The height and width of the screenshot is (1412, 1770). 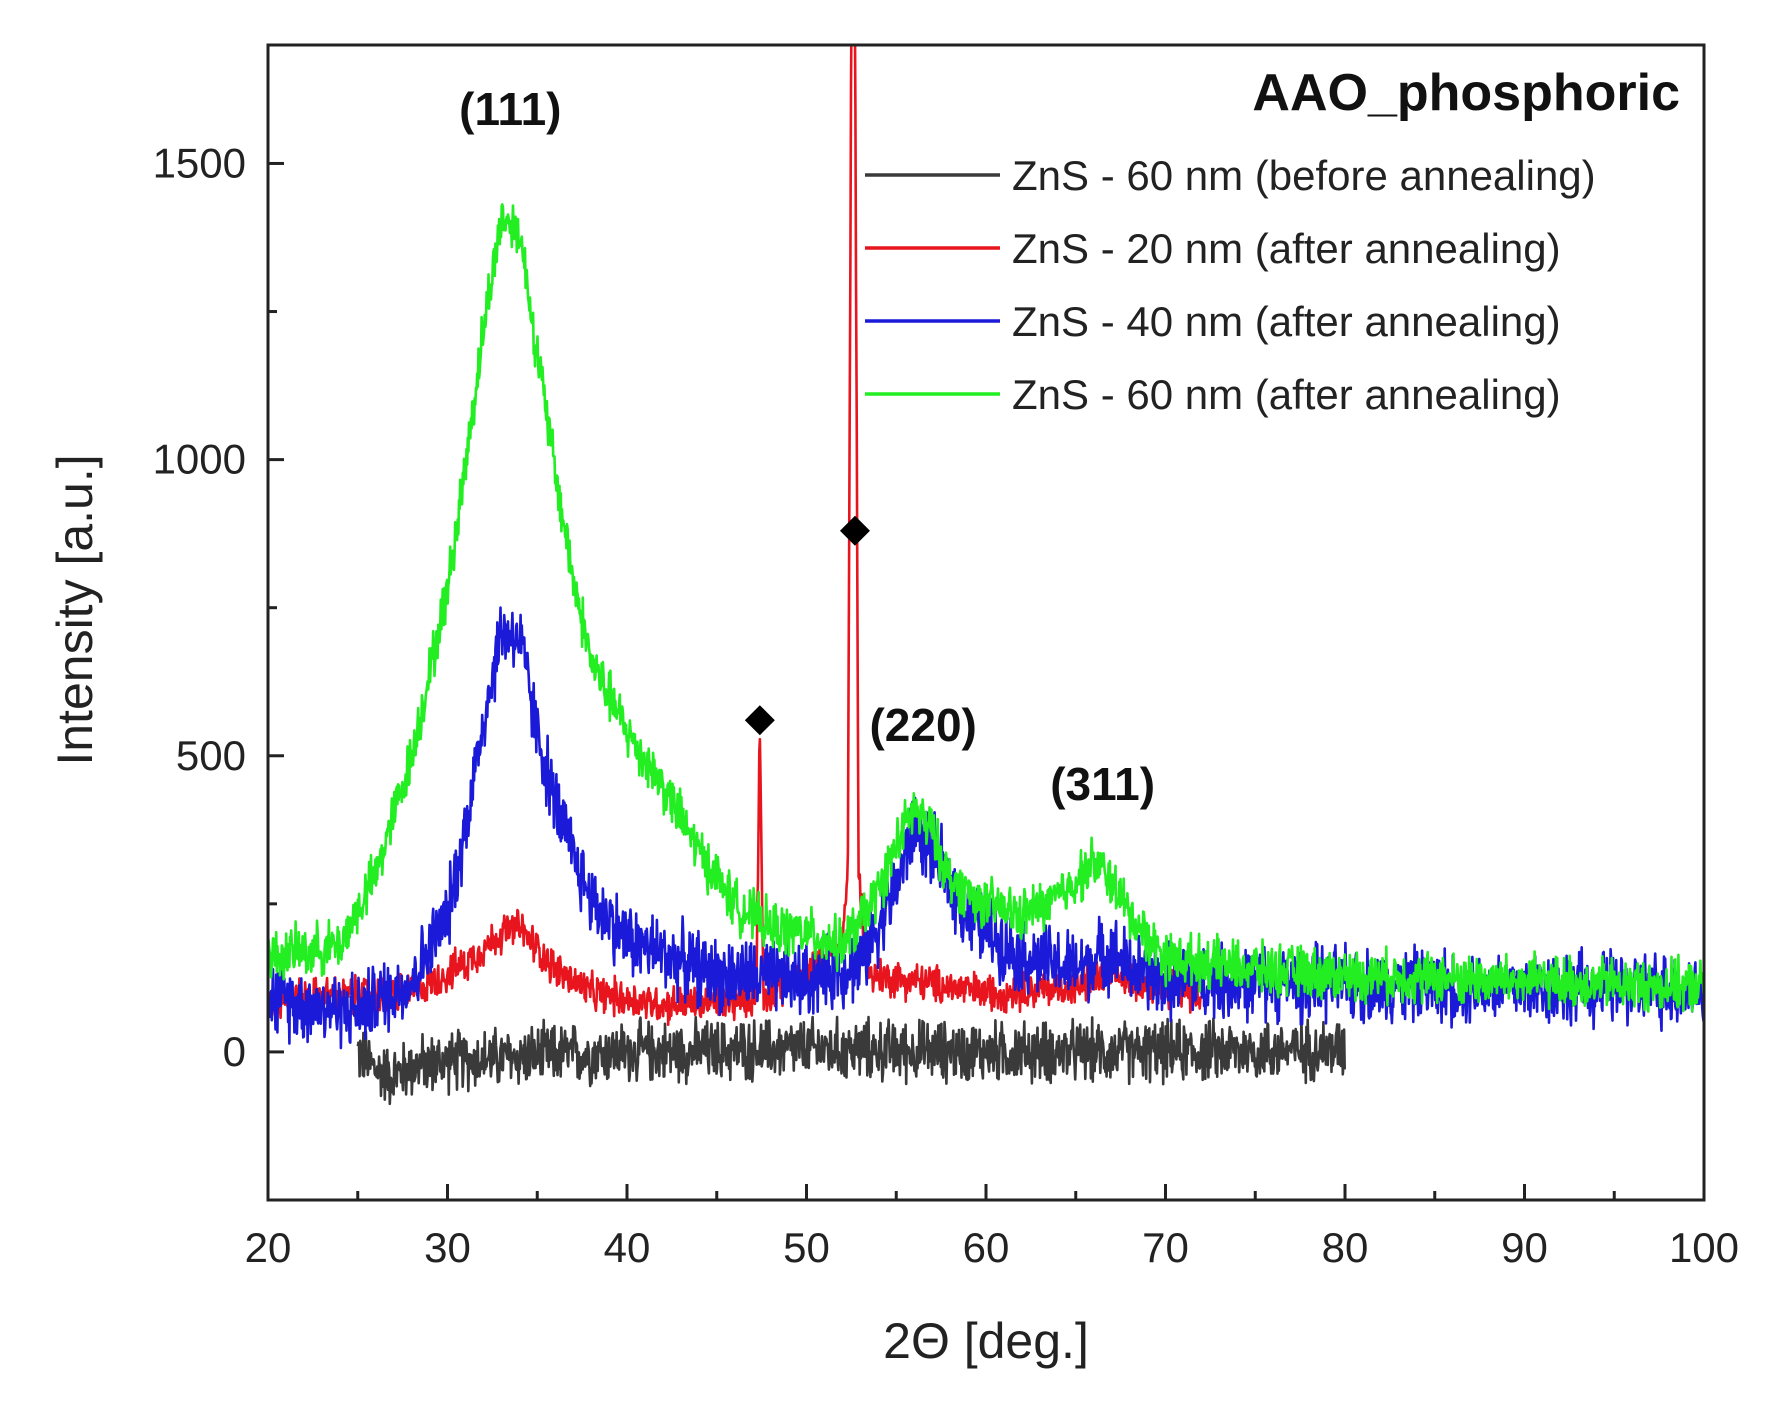 I want to click on x-tick-label: 50, so click(x=806, y=1247).